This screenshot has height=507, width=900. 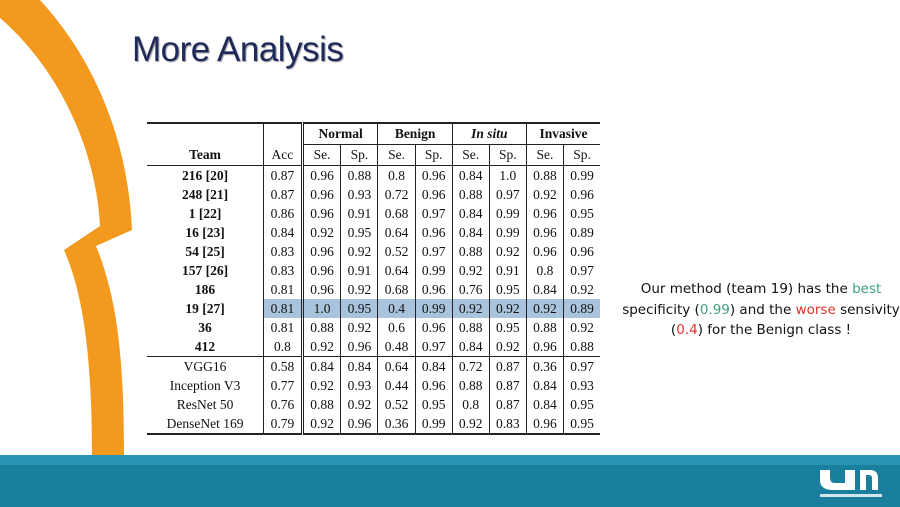 What do you see at coordinates (746, 289) in the screenshot?
I see `note-text: Our method (team 19) has the` at bounding box center [746, 289].